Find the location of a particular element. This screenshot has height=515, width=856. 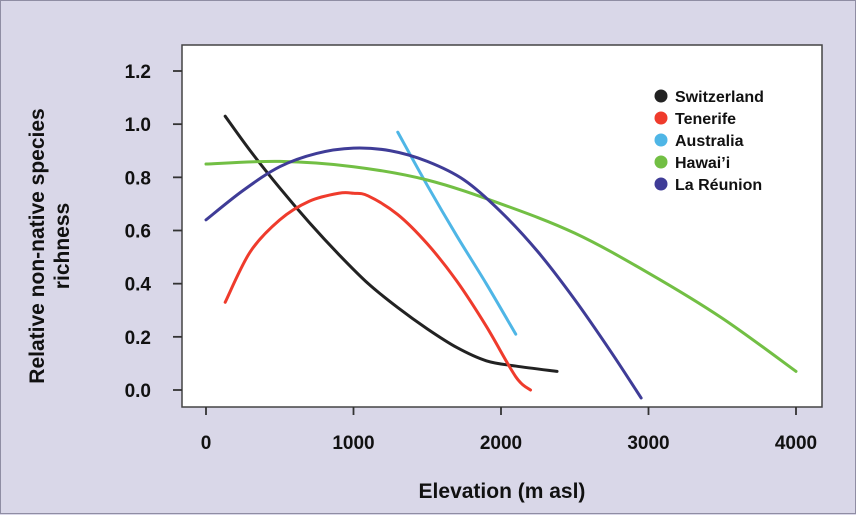

y-tick-label: 1.0 is located at coordinates (138, 125).